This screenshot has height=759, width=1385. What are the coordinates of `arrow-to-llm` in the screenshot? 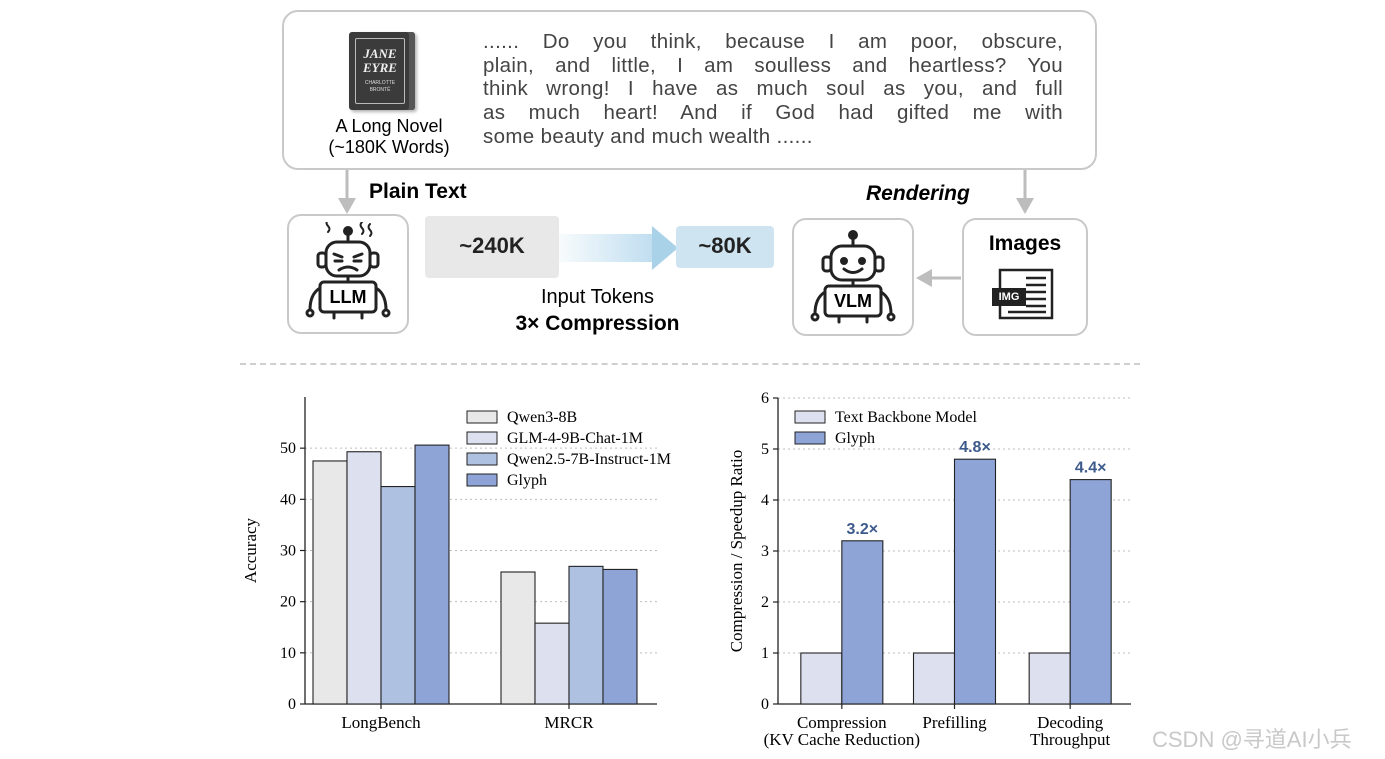 It's located at (347, 192).